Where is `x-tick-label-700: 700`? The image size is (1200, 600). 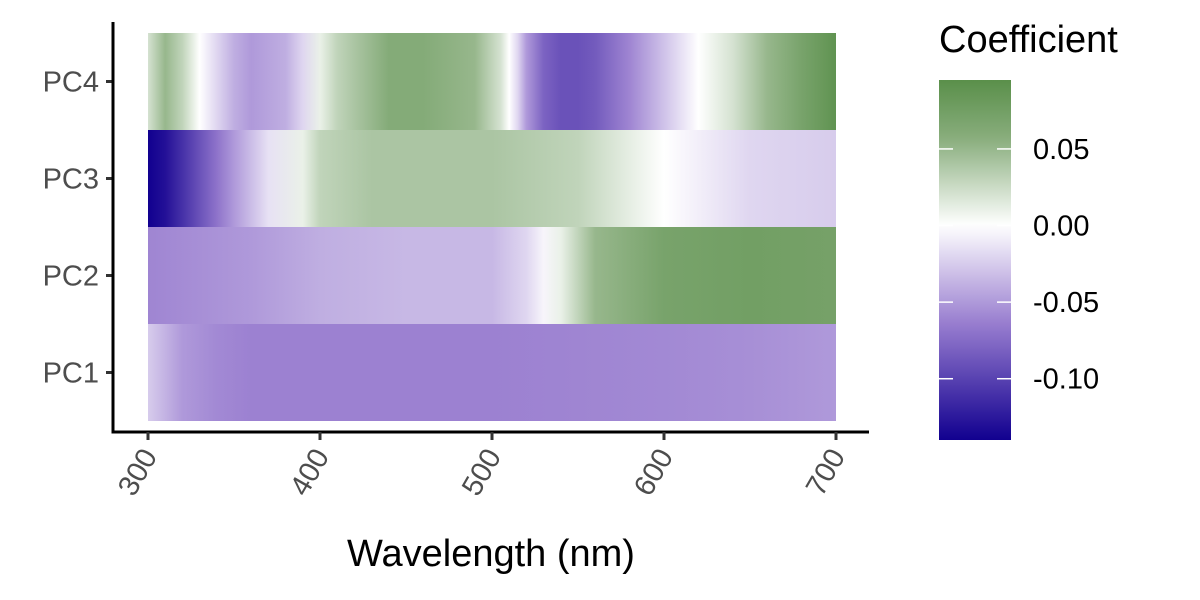 x-tick-label-700: 700 is located at coordinates (826, 473).